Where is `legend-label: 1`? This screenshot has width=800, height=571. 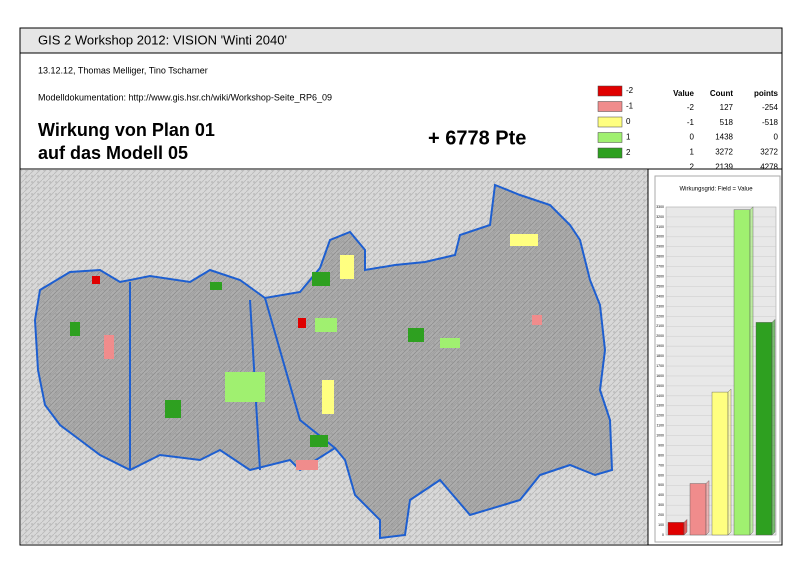 legend-label: 1 is located at coordinates (628, 137).